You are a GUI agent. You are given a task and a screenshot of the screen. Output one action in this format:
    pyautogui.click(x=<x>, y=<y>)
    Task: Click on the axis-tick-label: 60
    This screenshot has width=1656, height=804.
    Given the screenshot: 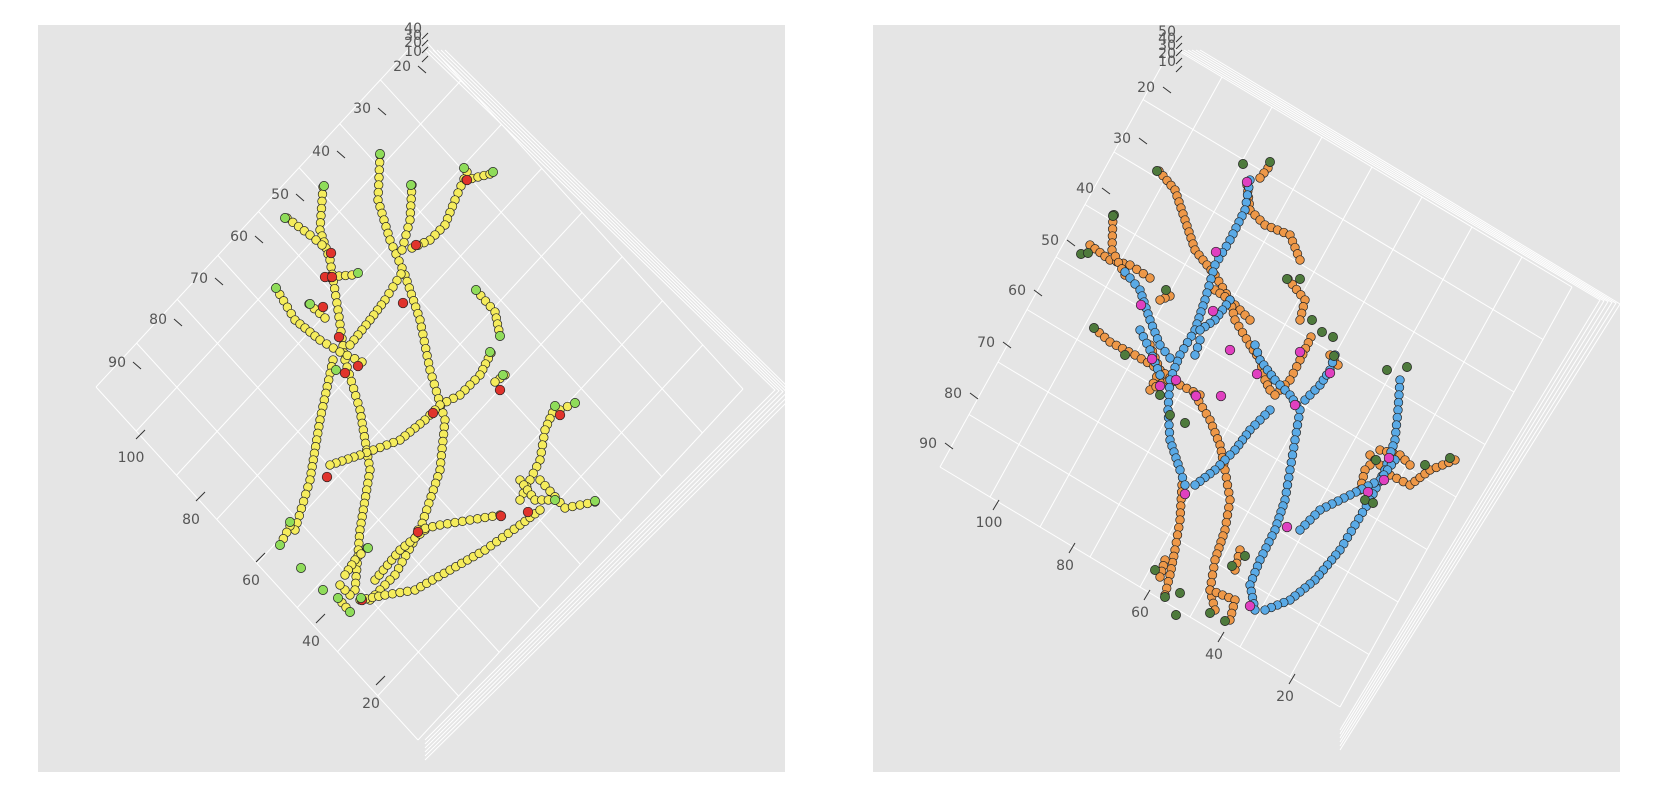 What is the action you would take?
    pyautogui.click(x=1140, y=613)
    